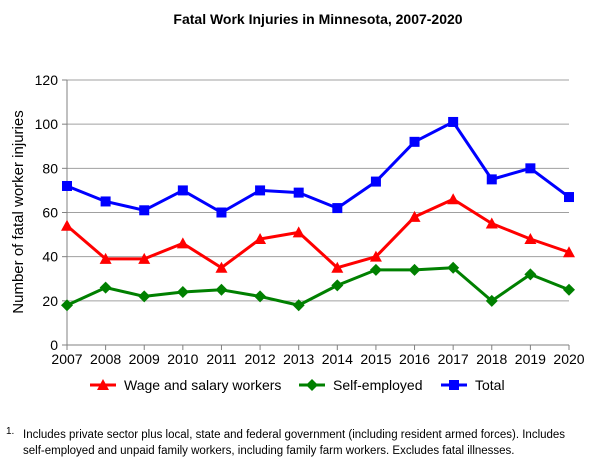  Describe the element at coordinates (221, 289) in the screenshot. I see `data-point-self-employed-2011` at that location.